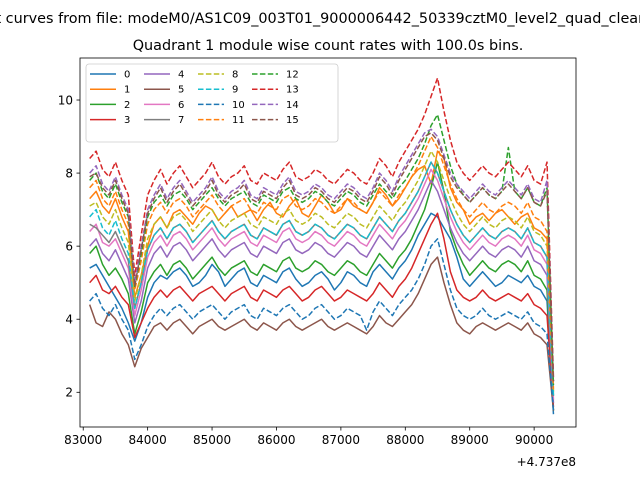  What do you see at coordinates (69, 393) in the screenshot?
I see `y-tick-label: 2` at bounding box center [69, 393].